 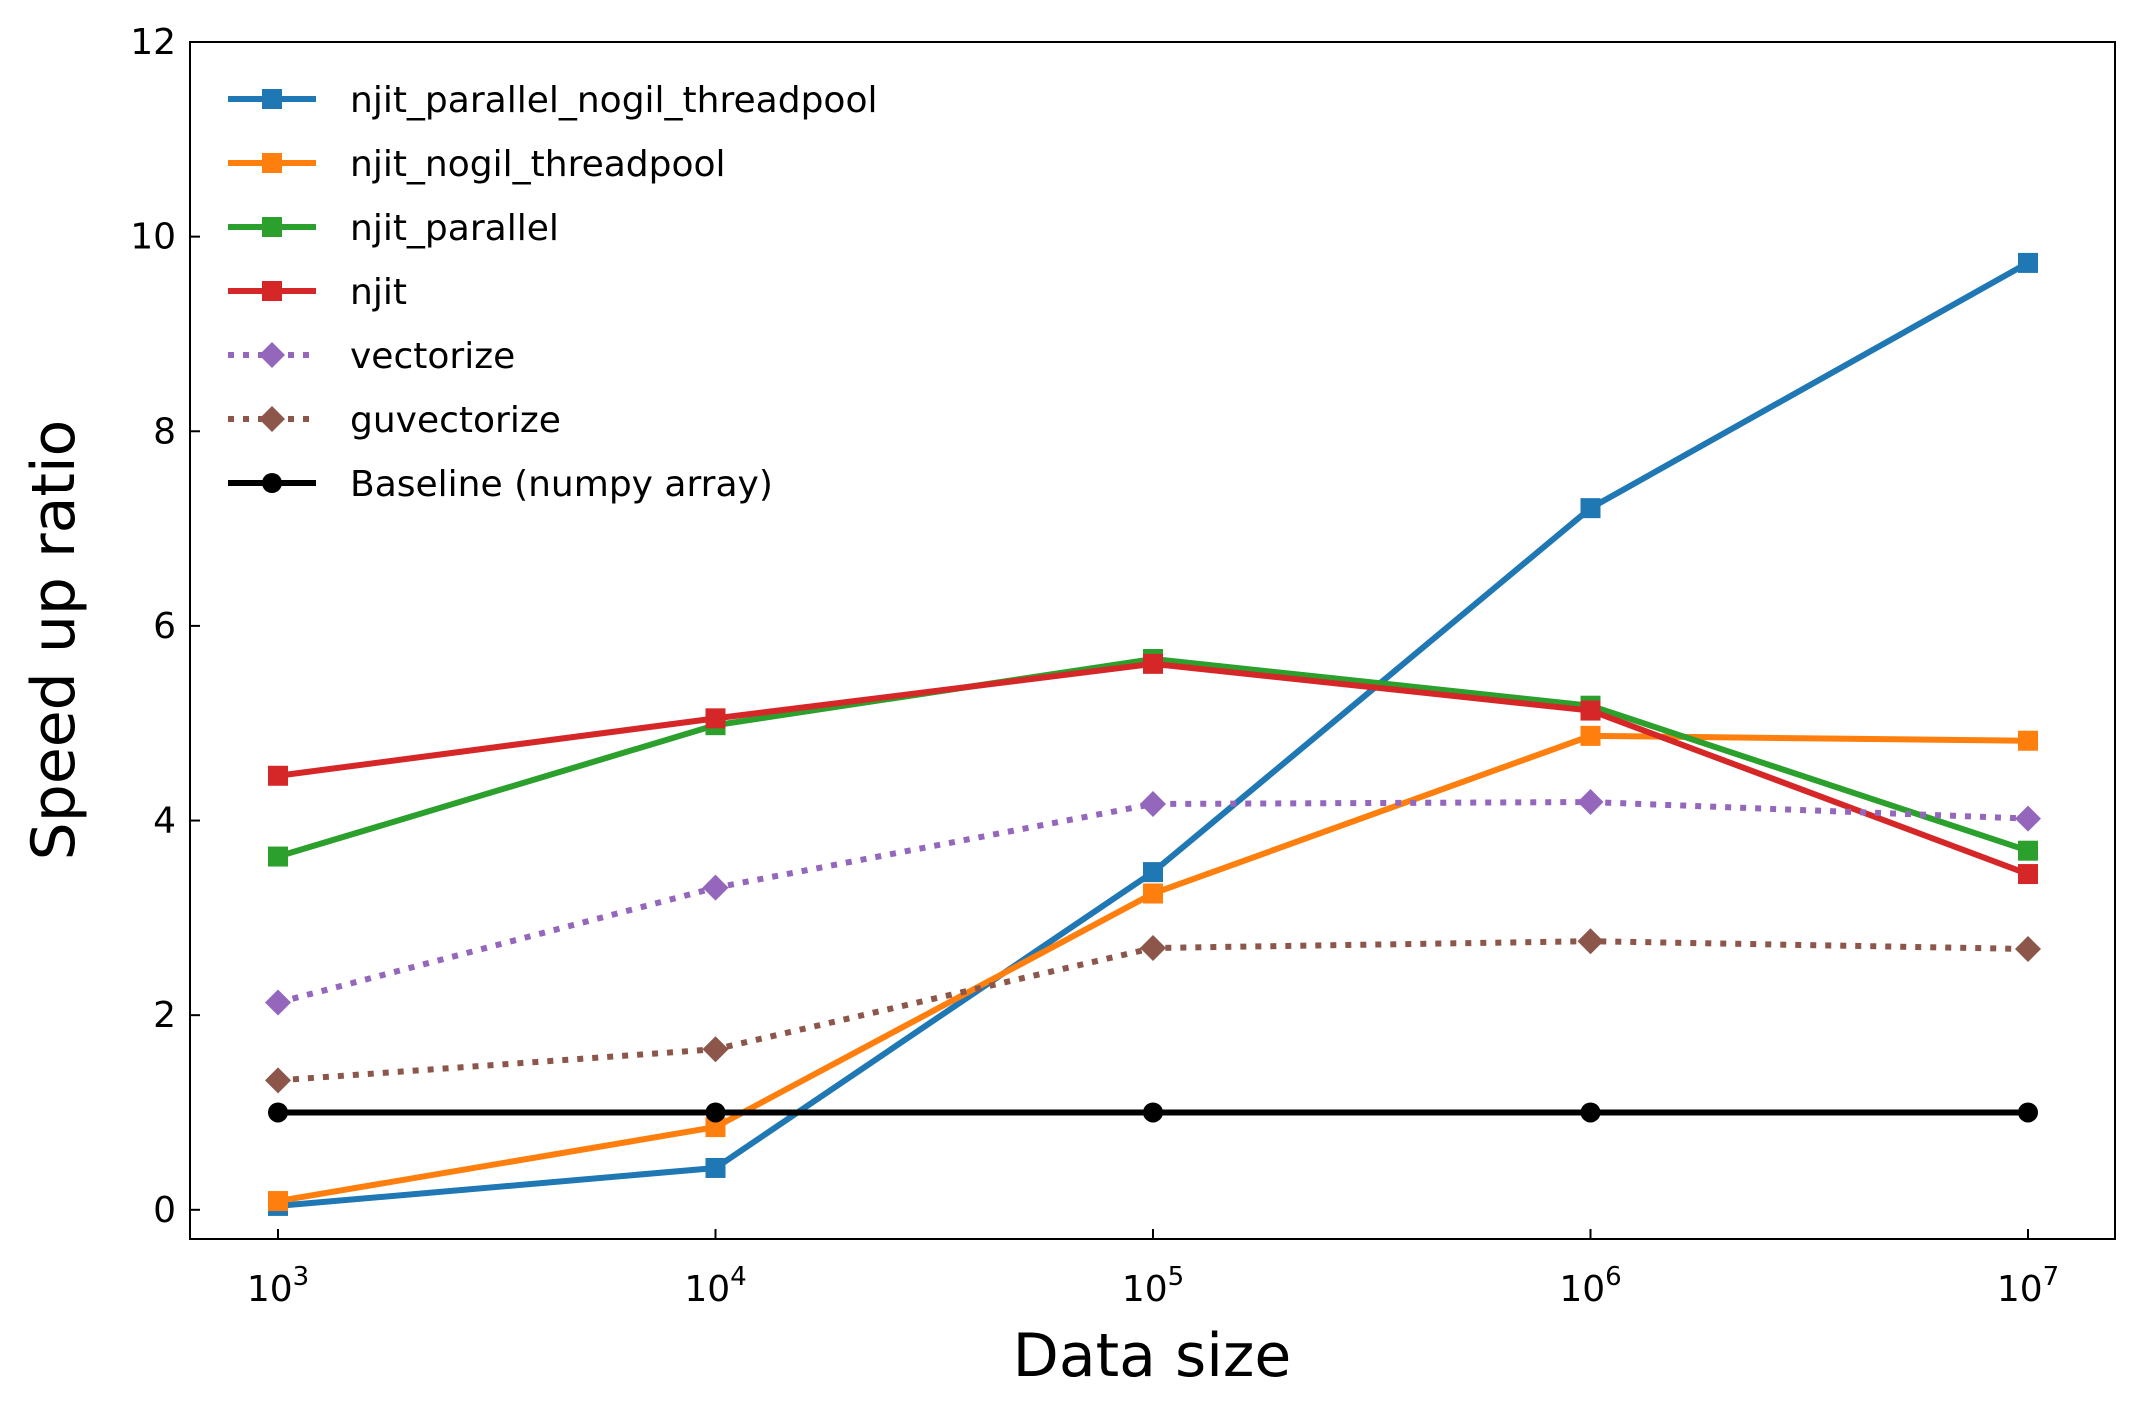 I want to click on legend-marker-baseline-numpy-array, so click(x=272, y=483).